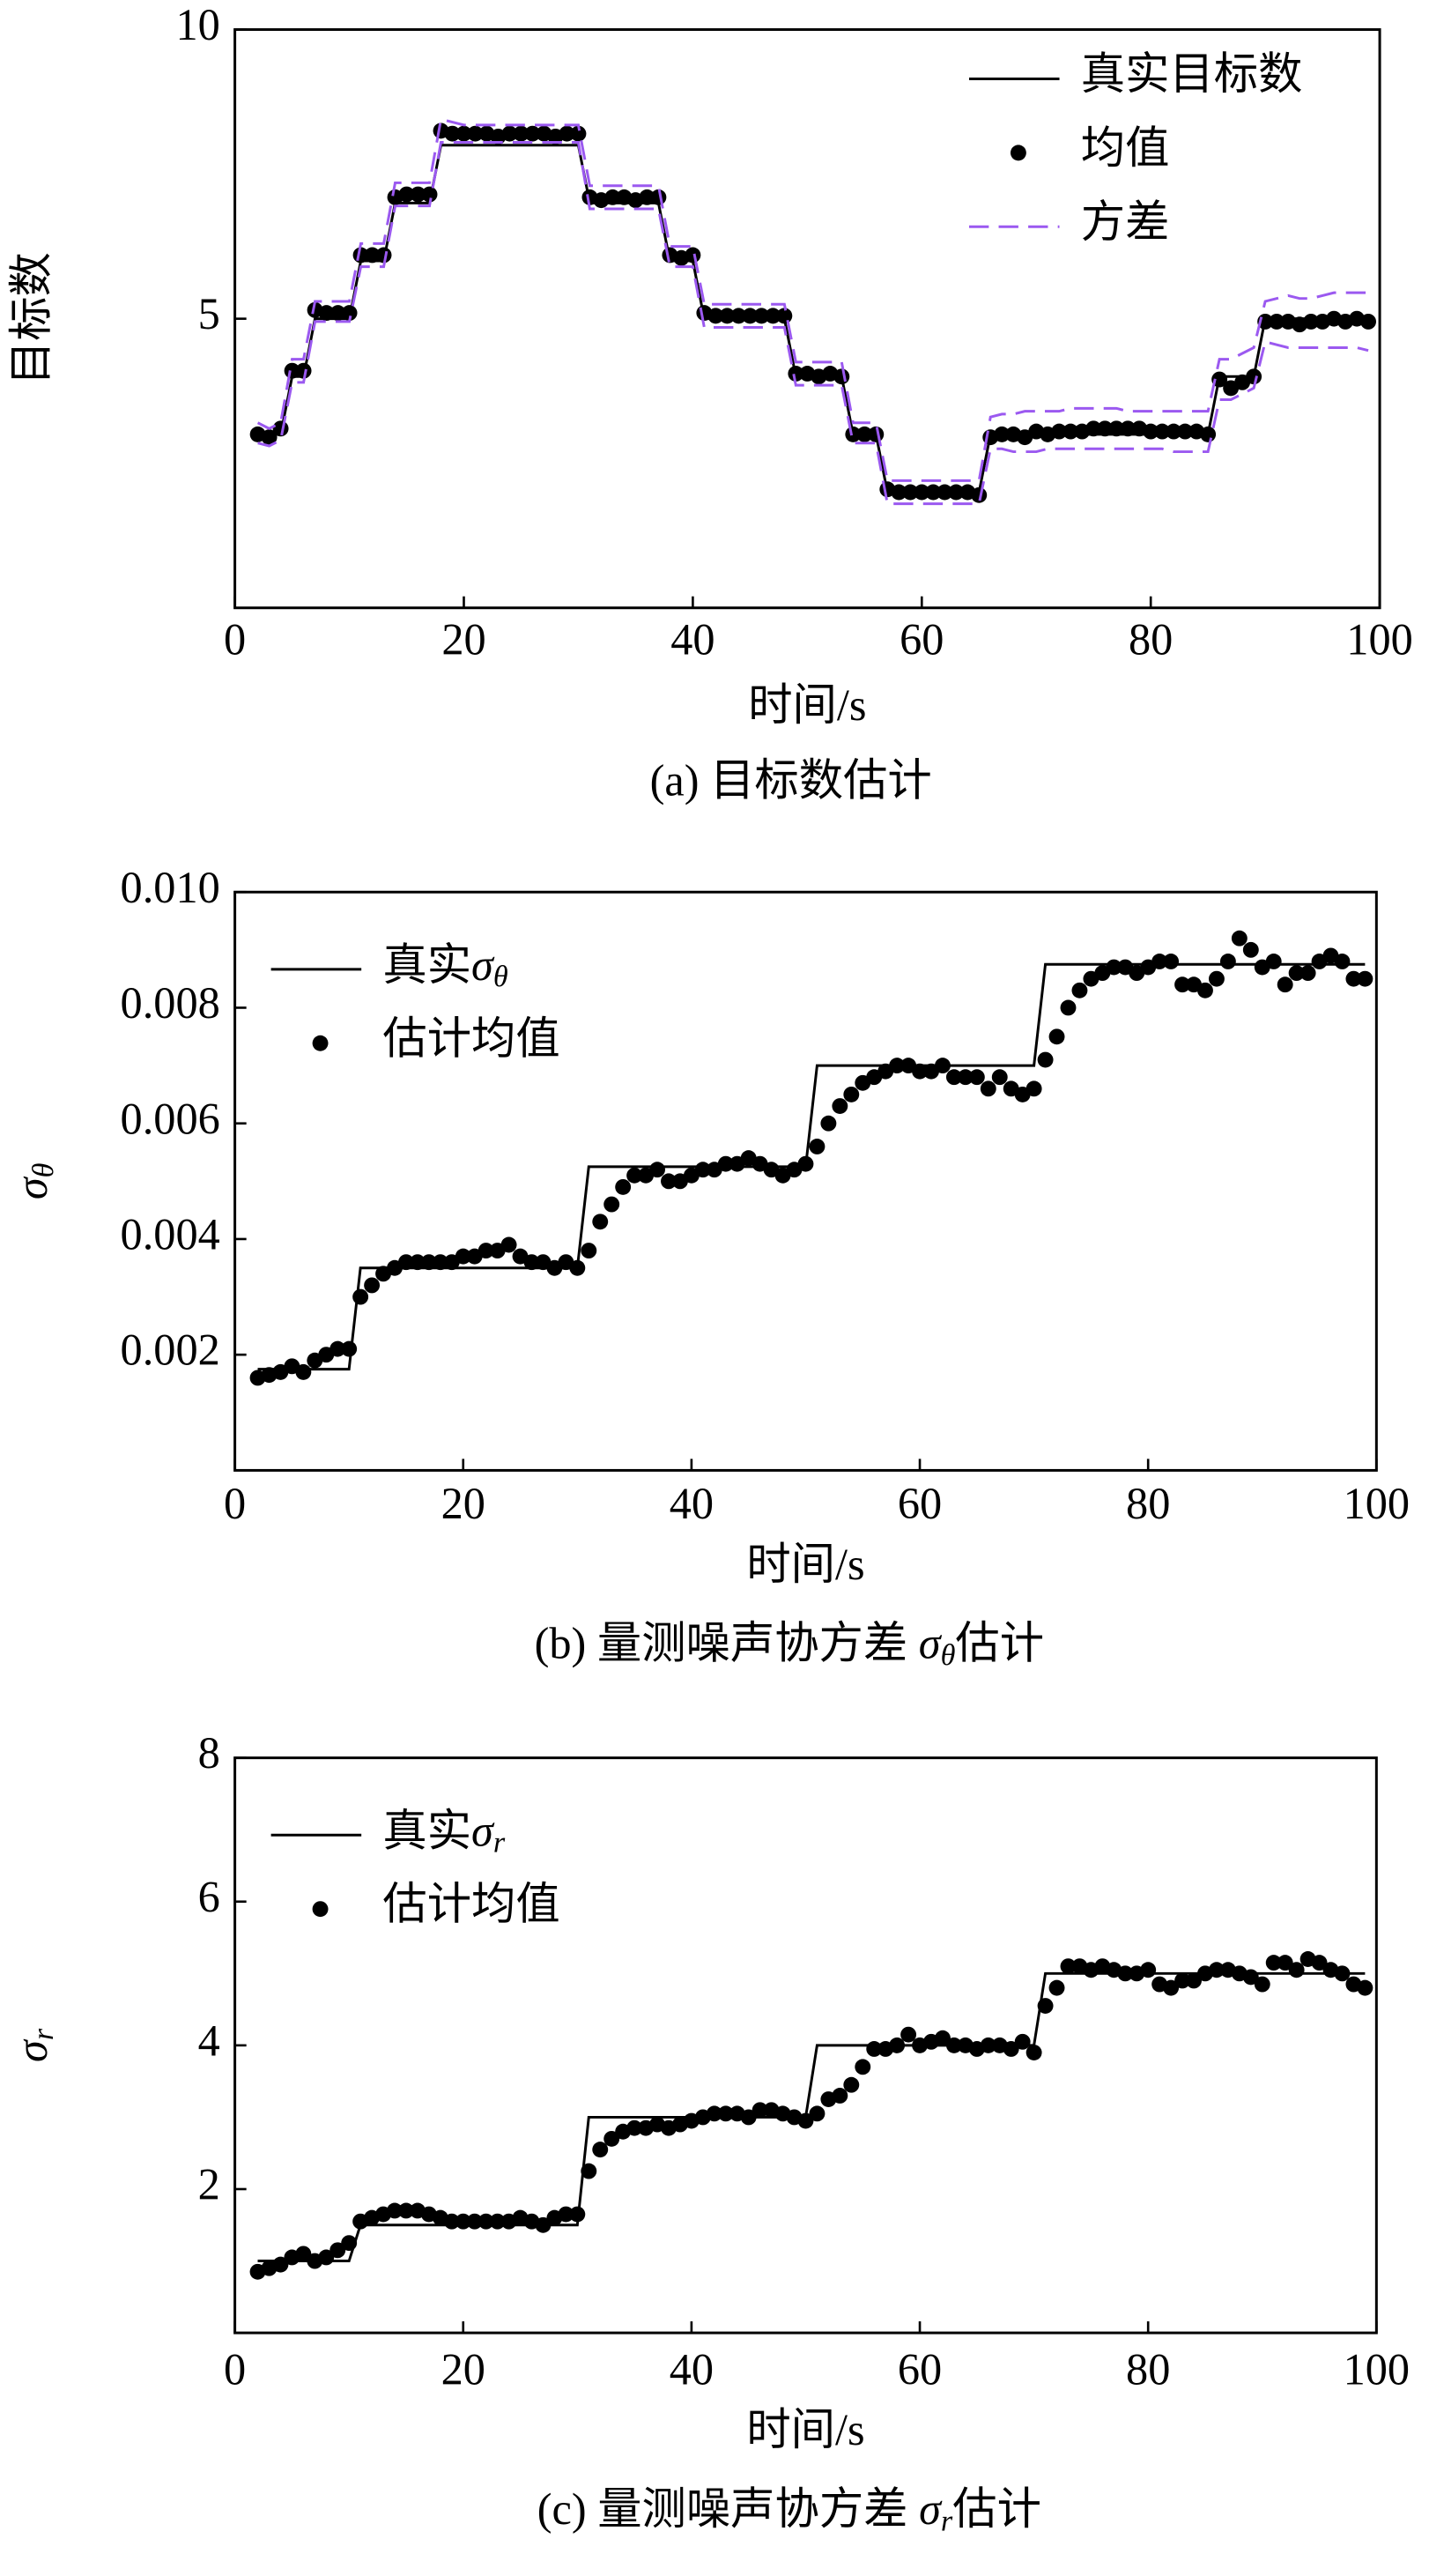  What do you see at coordinates (1126, 148) in the screenshot?
I see `legend-label: 均值` at bounding box center [1126, 148].